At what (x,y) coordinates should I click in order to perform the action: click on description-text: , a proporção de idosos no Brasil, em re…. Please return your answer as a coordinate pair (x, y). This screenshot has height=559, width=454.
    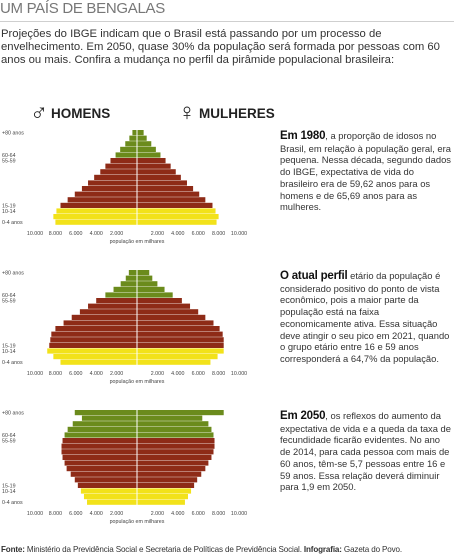
    Looking at the image, I should click on (365, 171).